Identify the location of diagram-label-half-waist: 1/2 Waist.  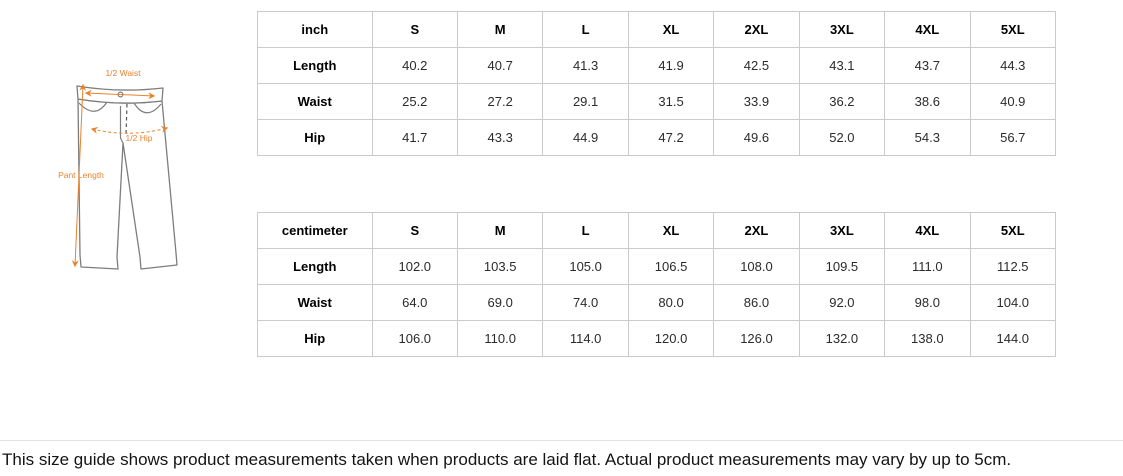
(123, 73).